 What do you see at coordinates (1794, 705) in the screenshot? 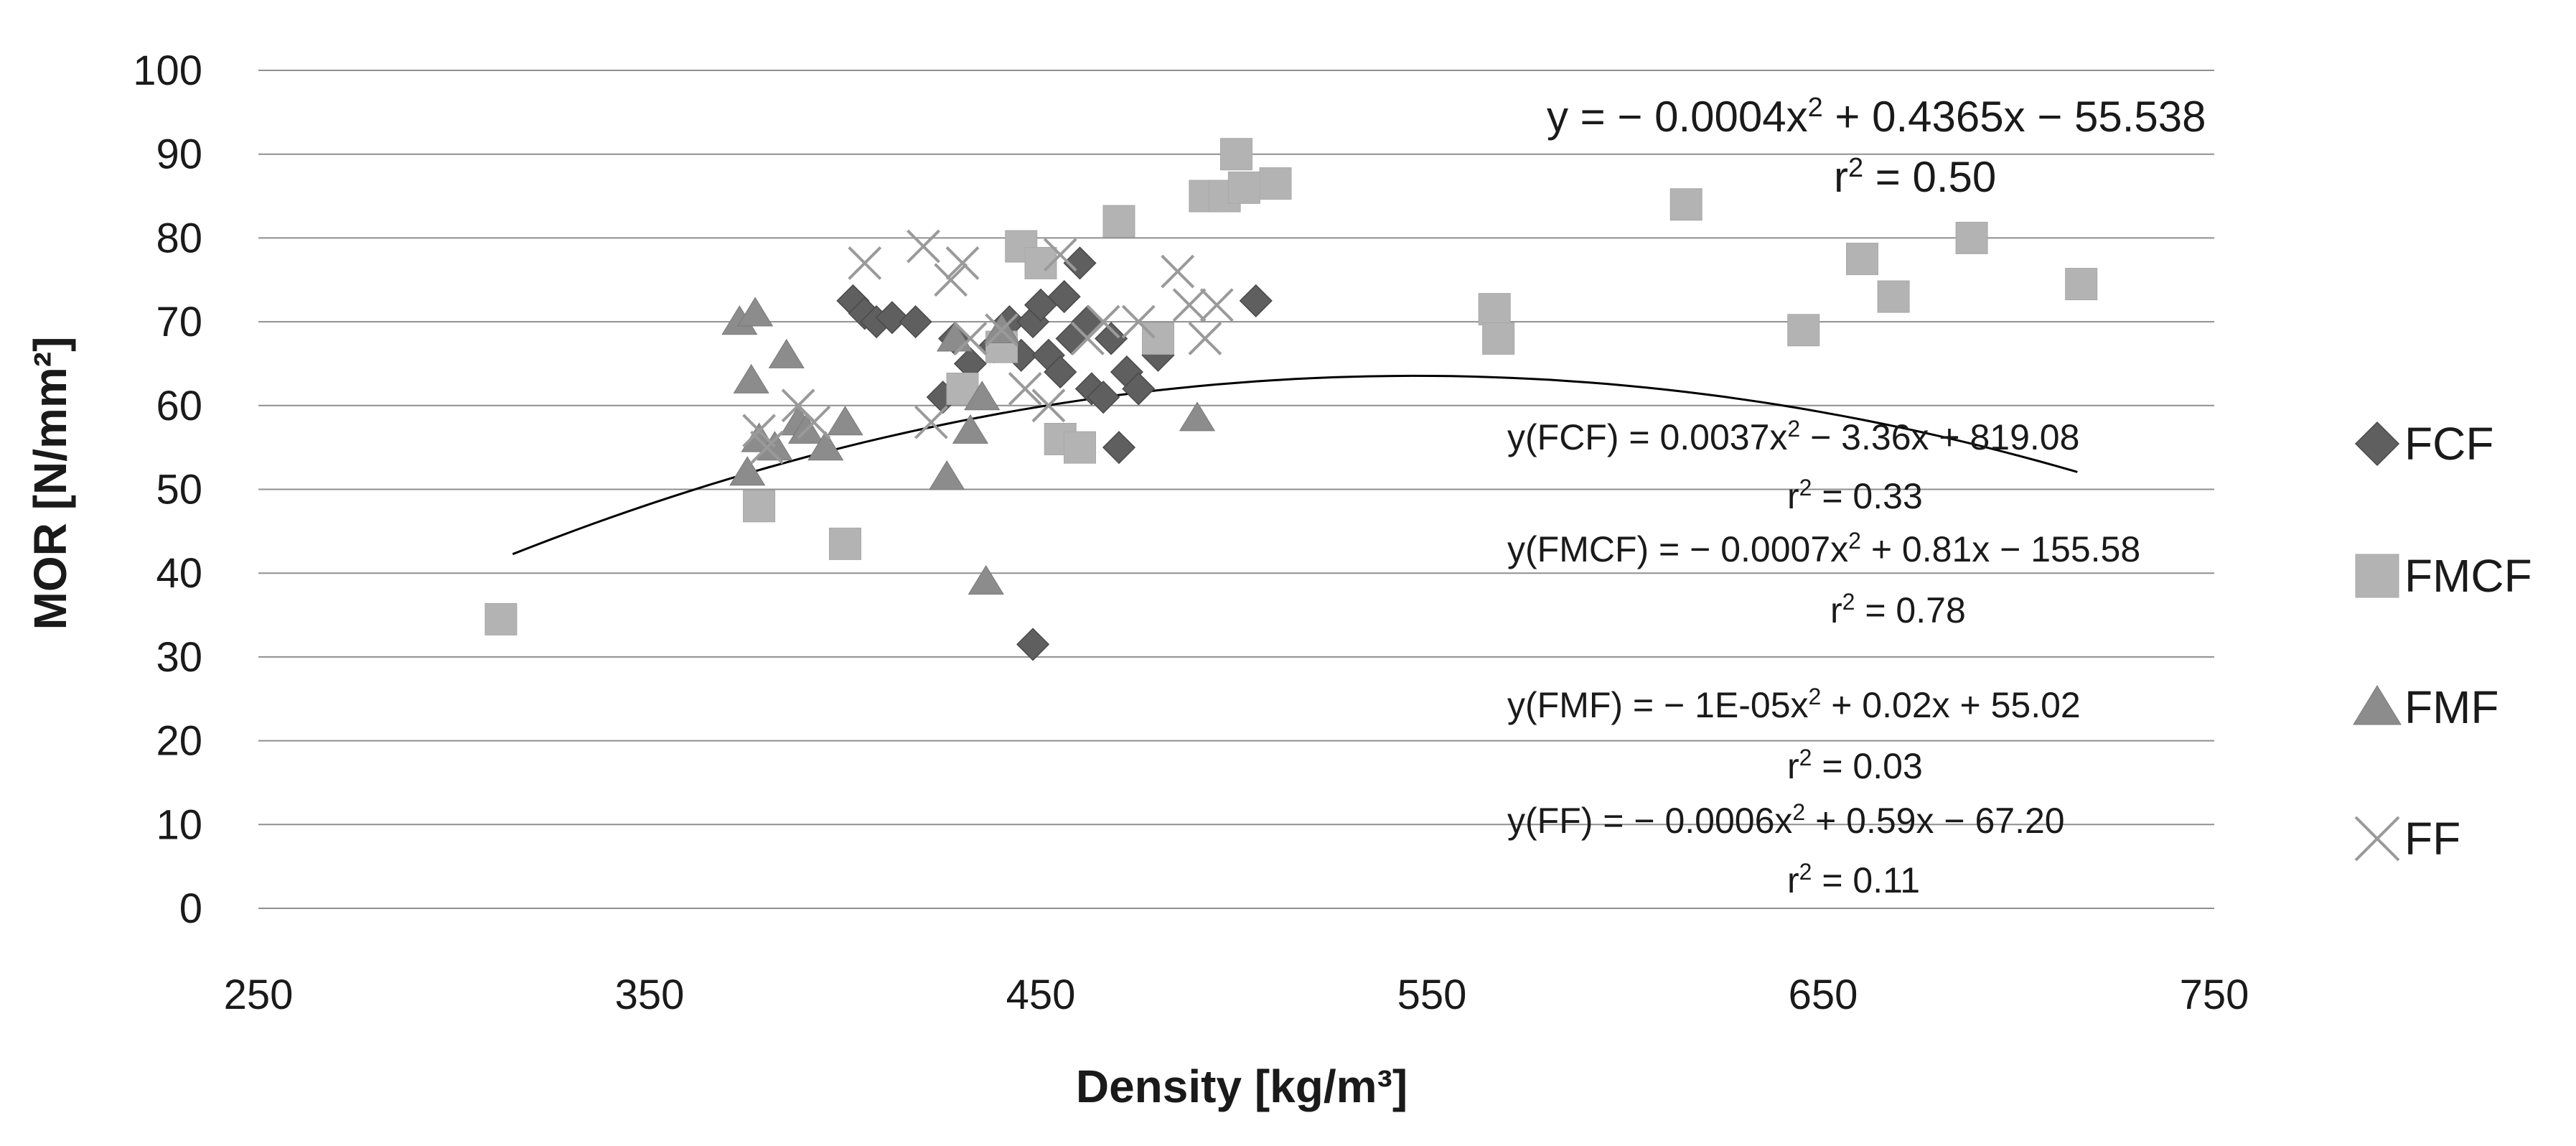
I see `fmf-equation: y(FMF) = − 1E-05x2 + 0.02x + 55.02` at bounding box center [1794, 705].